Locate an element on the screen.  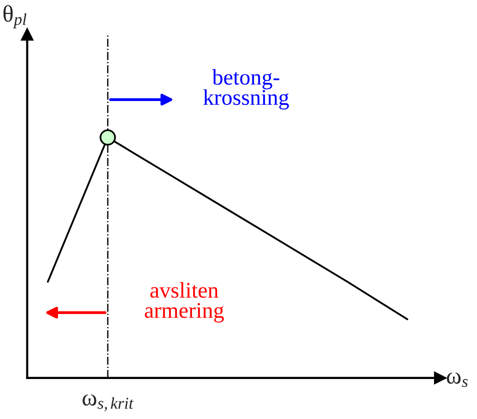
annotation: avsliten armering is located at coordinates (184, 302).